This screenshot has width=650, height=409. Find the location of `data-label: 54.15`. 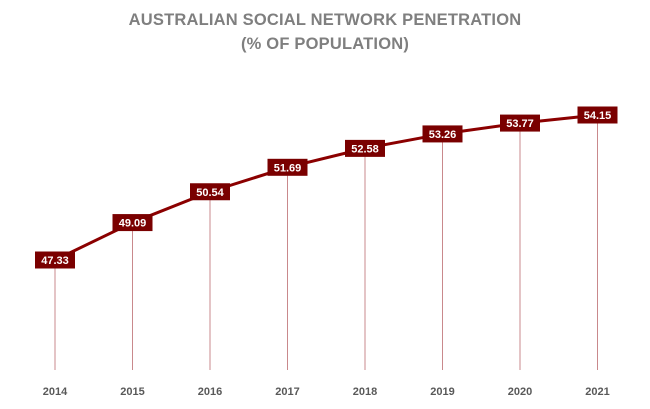

data-label: 54.15 is located at coordinates (597, 115).